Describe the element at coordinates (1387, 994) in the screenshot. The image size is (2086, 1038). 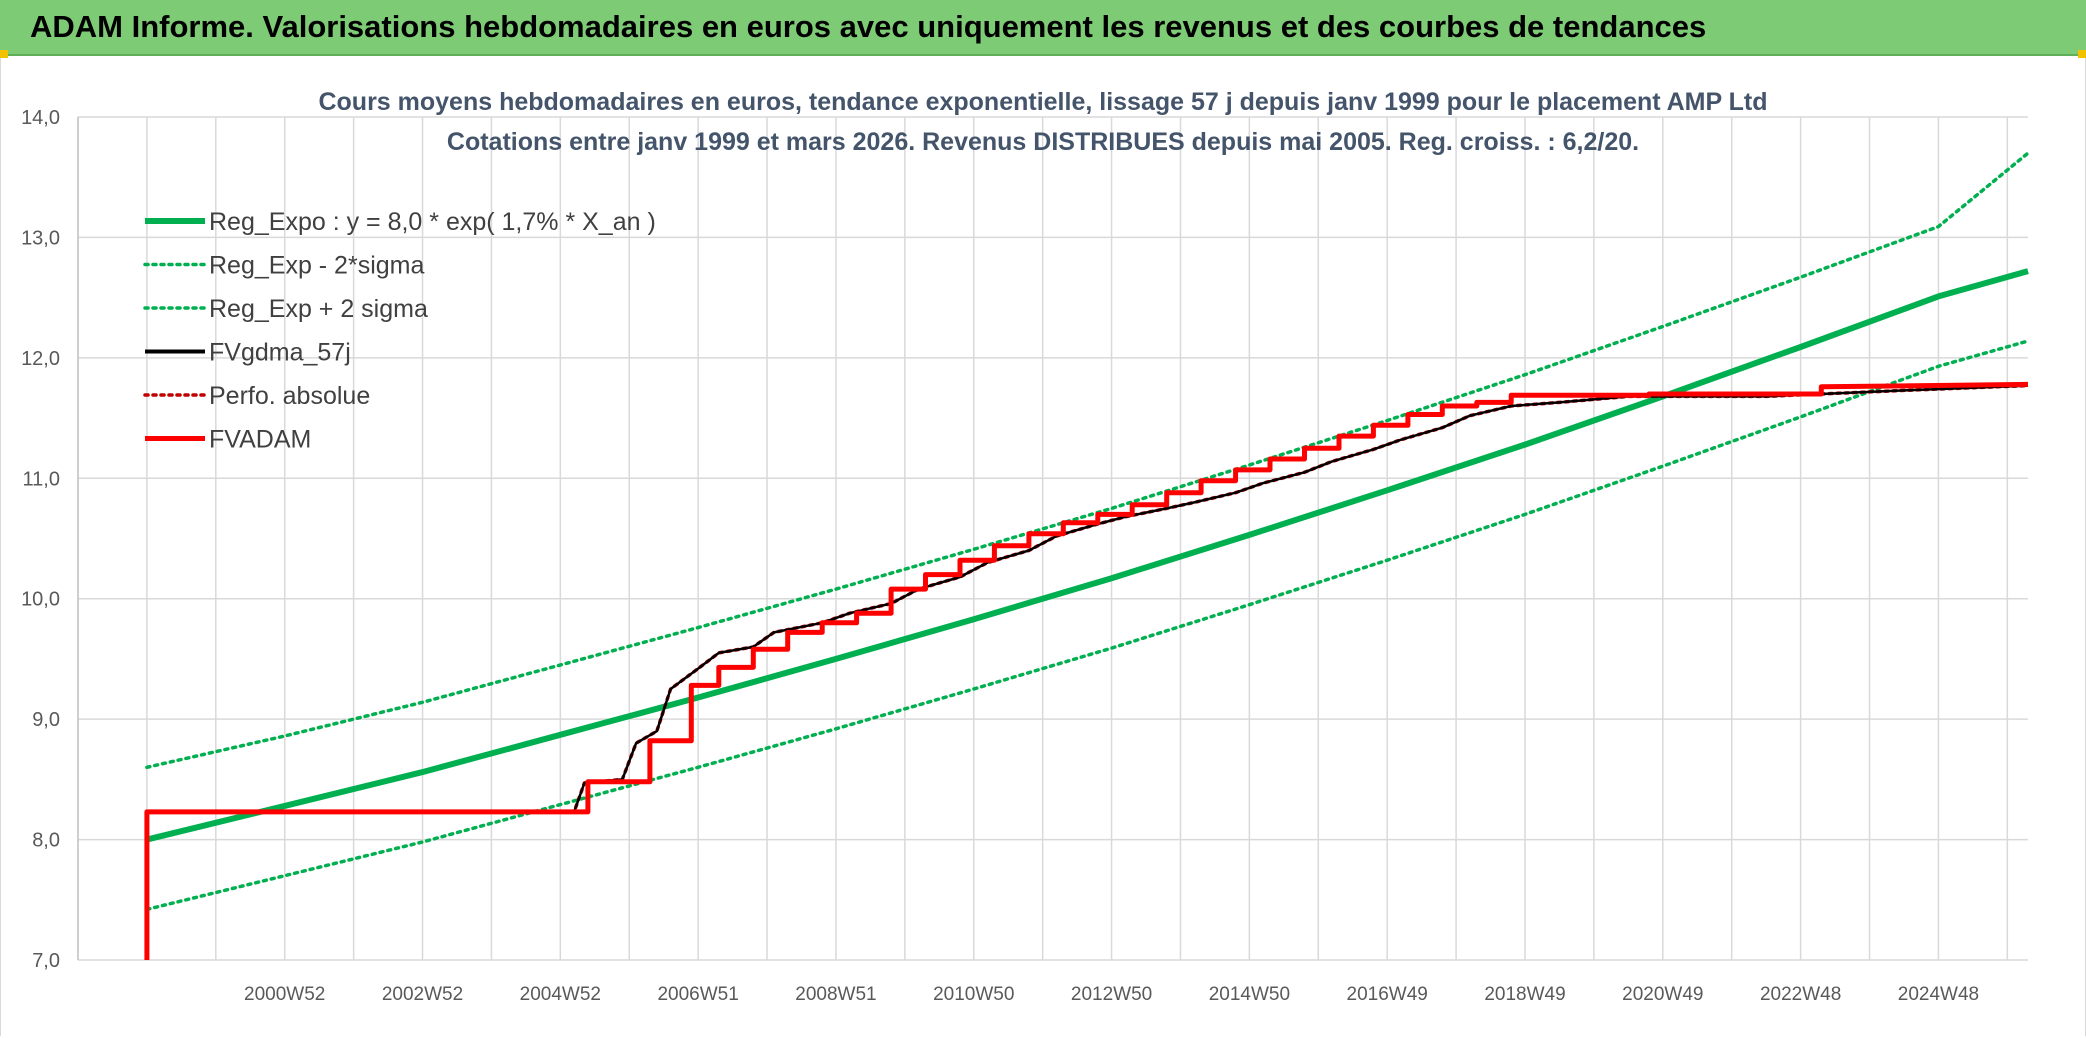
I see `x-tick-label: 2016W49` at that location.